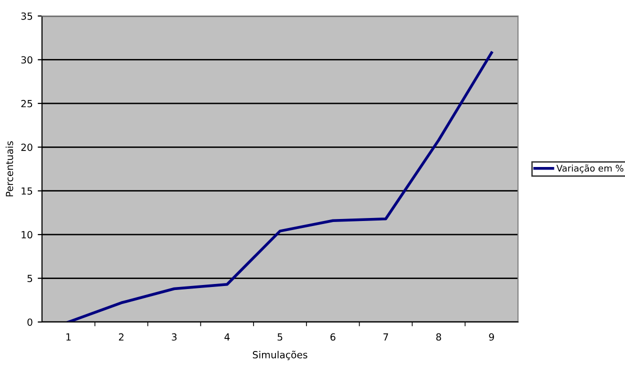 The image size is (625, 366). I want to click on y-tick-label: 15, so click(27, 191).